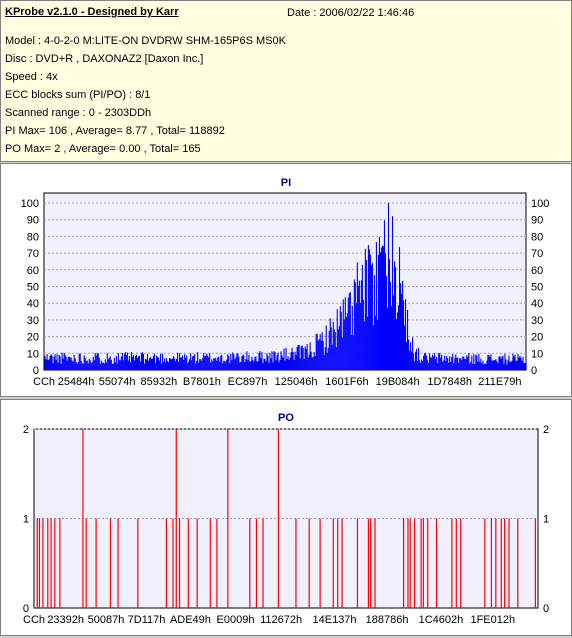 The width and height of the screenshot is (572, 638). Describe the element at coordinates (540, 204) in the screenshot. I see `y-tick-label-right: 100` at that location.